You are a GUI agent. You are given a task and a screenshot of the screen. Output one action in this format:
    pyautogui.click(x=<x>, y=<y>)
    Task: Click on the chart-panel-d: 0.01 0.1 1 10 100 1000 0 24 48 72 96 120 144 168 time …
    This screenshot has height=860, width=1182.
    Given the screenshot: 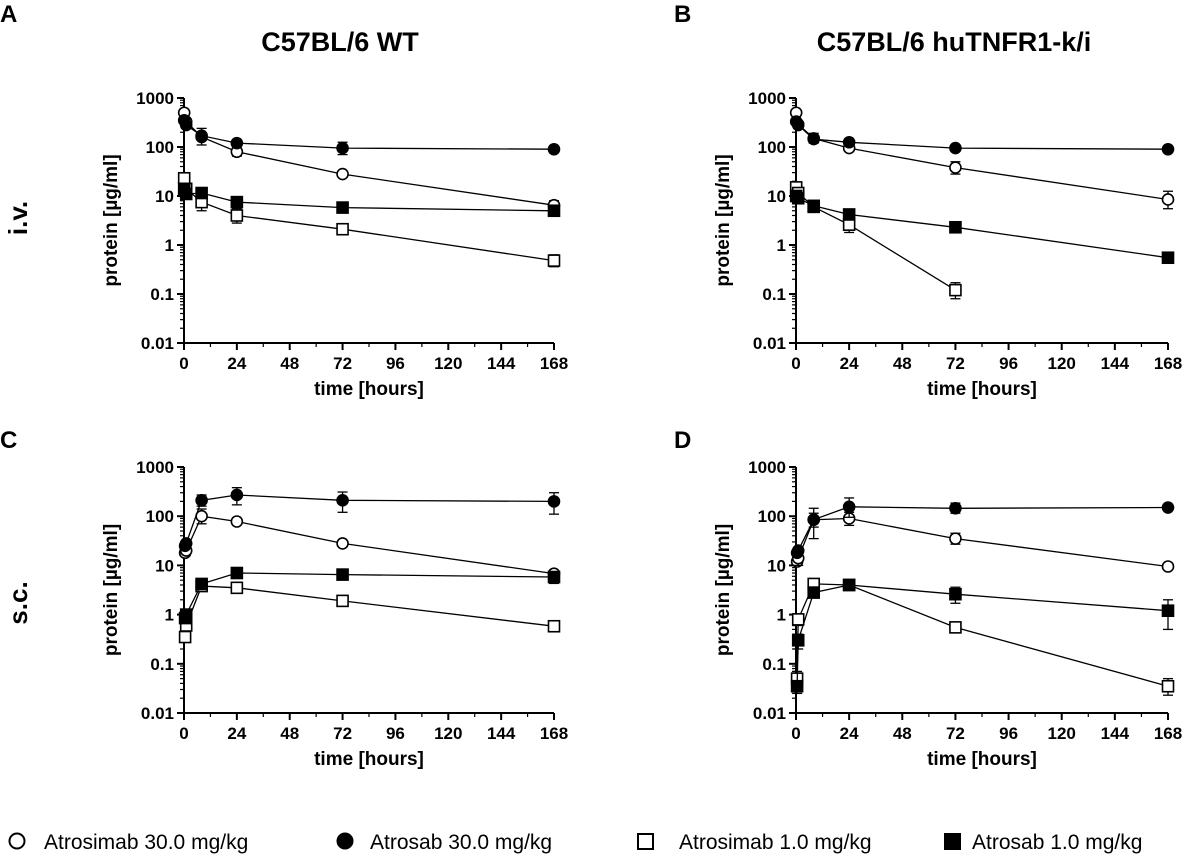 What is the action you would take?
    pyautogui.click(x=947, y=614)
    